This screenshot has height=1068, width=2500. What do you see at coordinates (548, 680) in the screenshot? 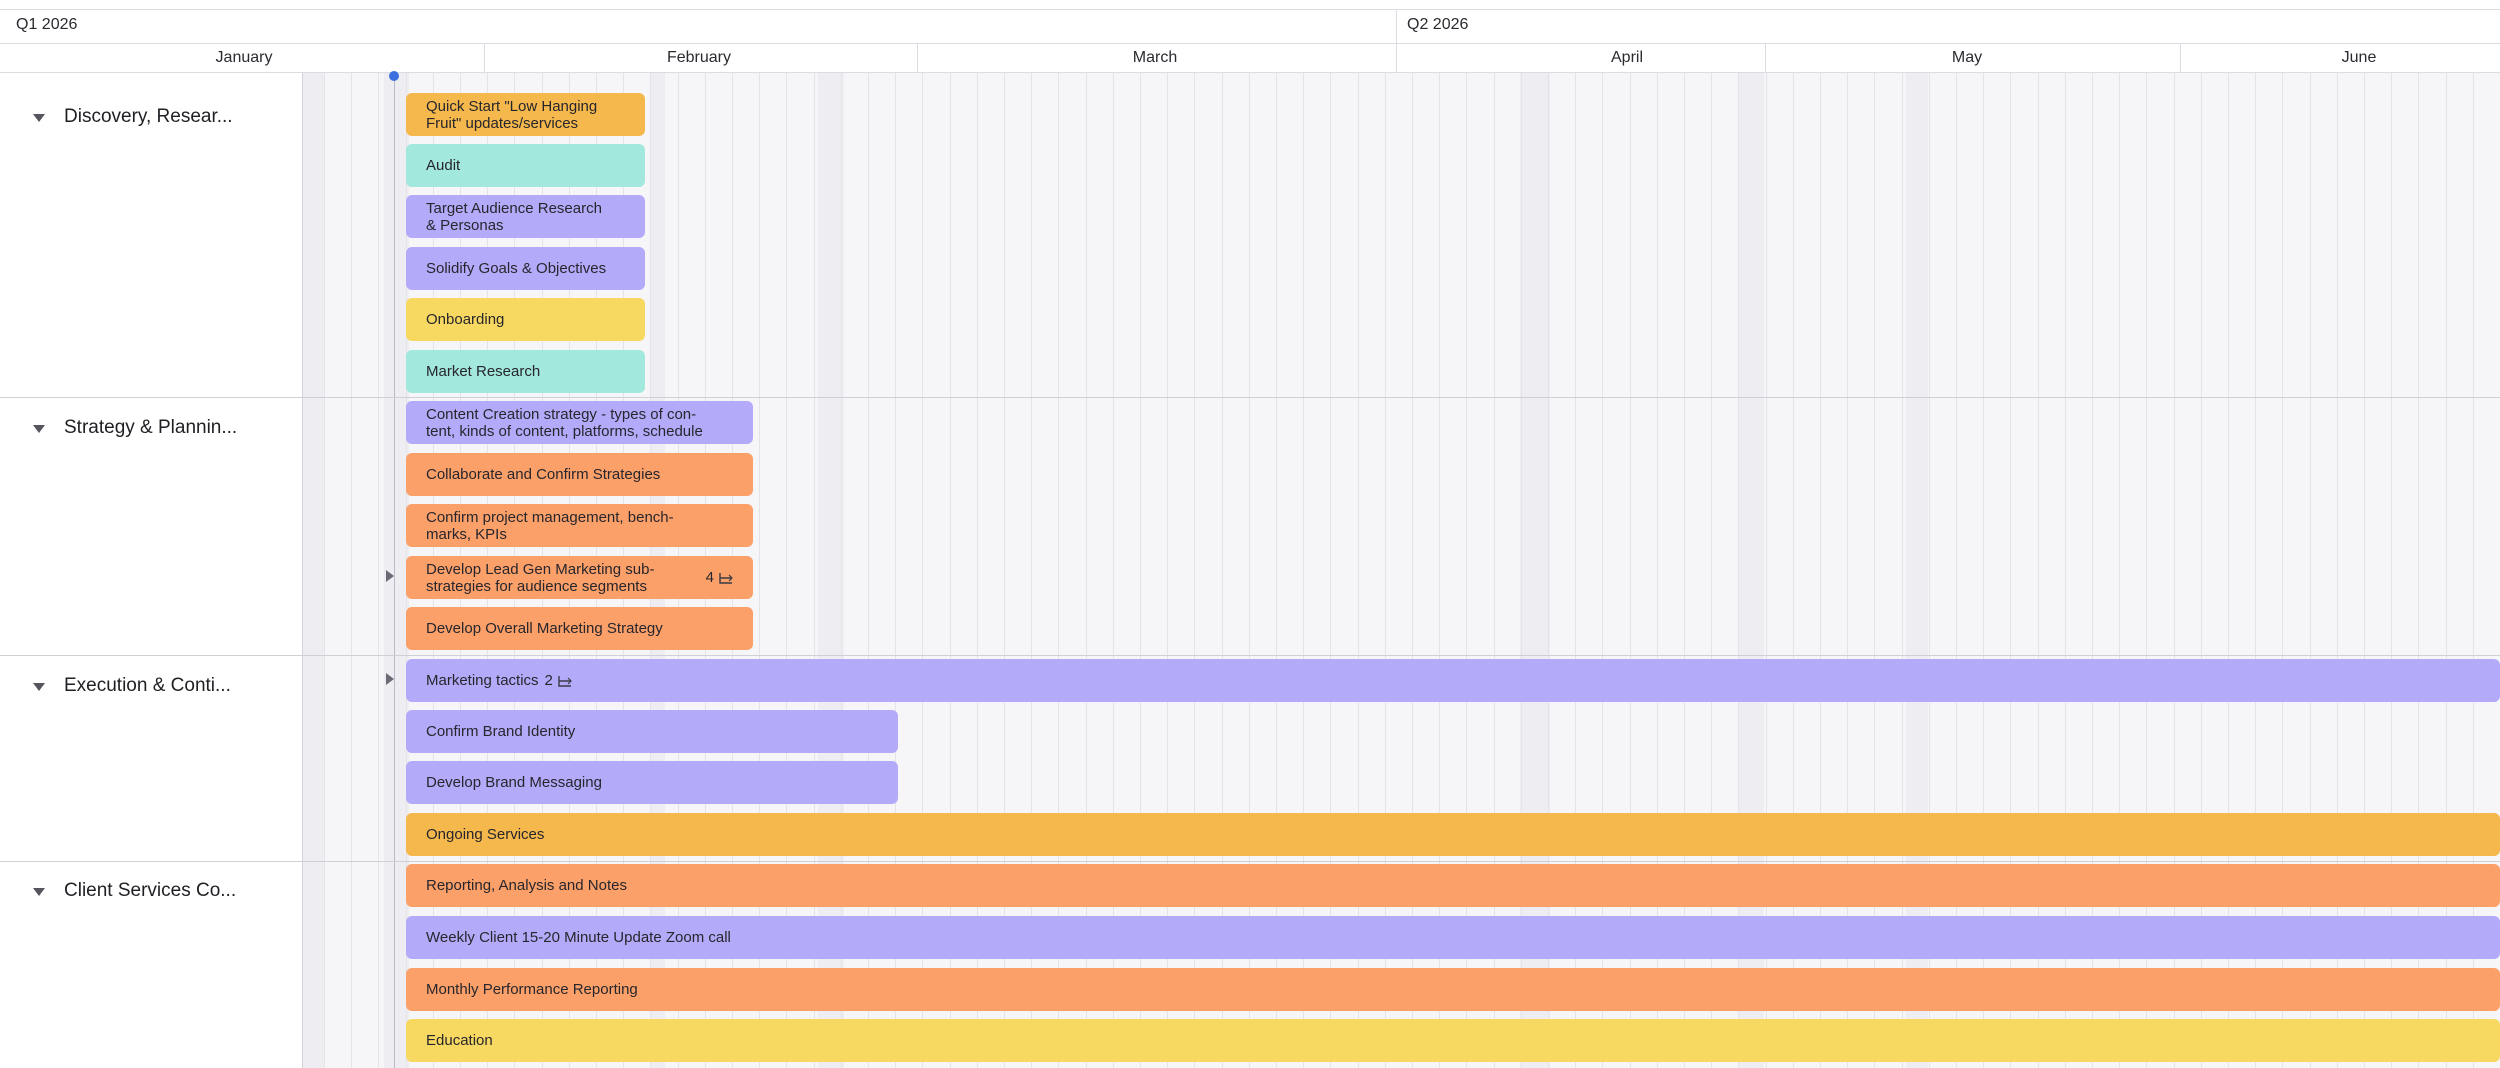
I see `subtask-count-value: 2` at bounding box center [548, 680].